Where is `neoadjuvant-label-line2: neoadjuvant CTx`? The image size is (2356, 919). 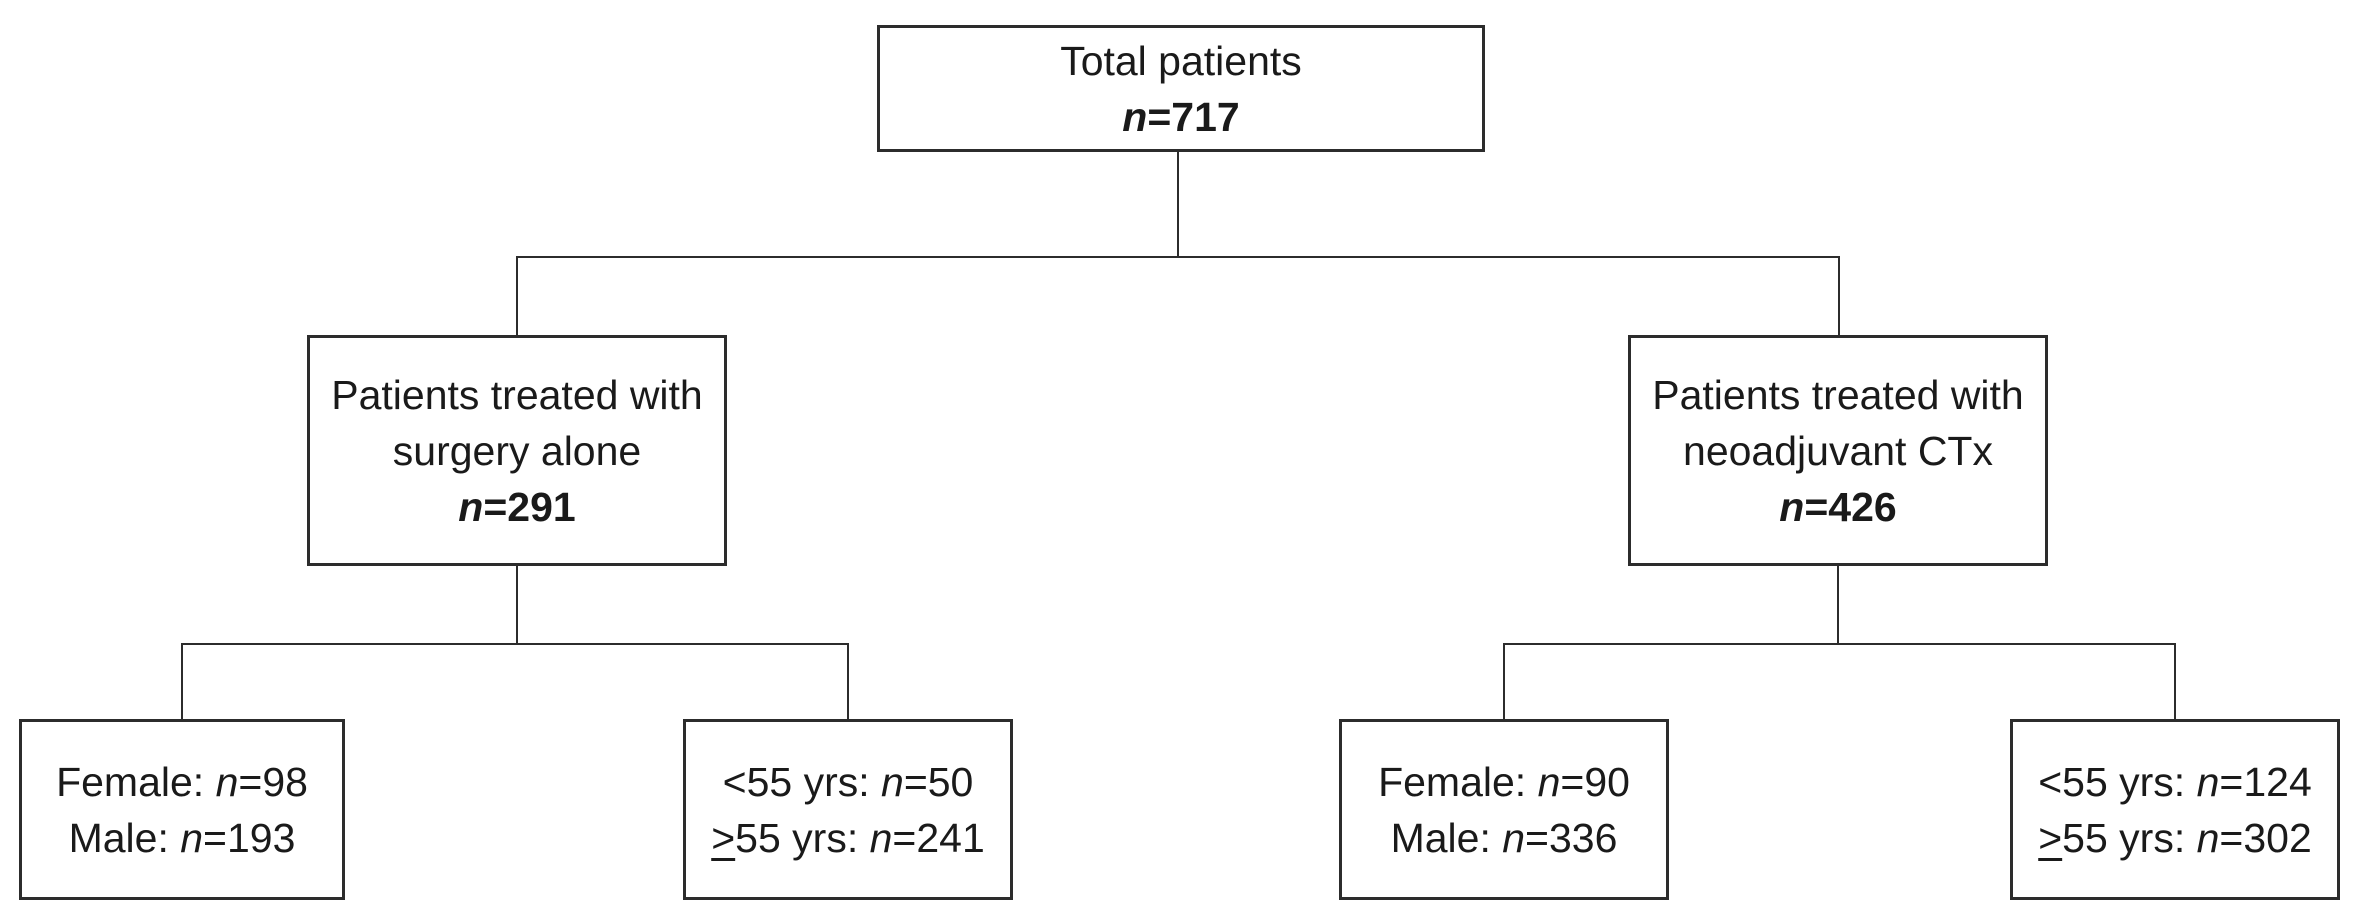 neoadjuvant-label-line2: neoadjuvant CTx is located at coordinates (1838, 450).